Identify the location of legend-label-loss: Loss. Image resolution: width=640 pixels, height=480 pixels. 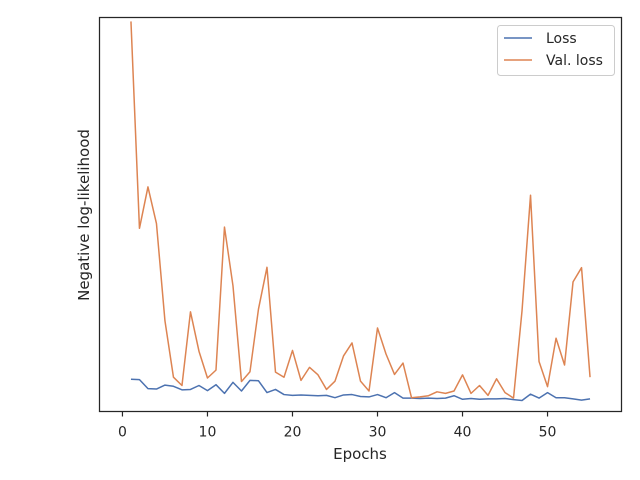
(561, 39).